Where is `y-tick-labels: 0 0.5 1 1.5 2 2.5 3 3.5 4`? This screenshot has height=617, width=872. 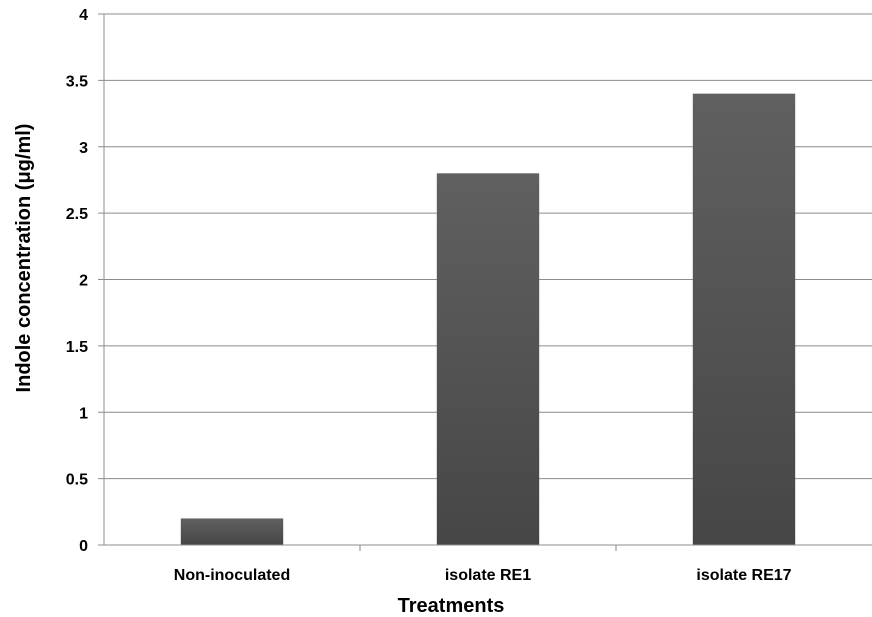
y-tick-labels: 0 0.5 1 1.5 2 2.5 3 3.5 4 is located at coordinates (77, 281).